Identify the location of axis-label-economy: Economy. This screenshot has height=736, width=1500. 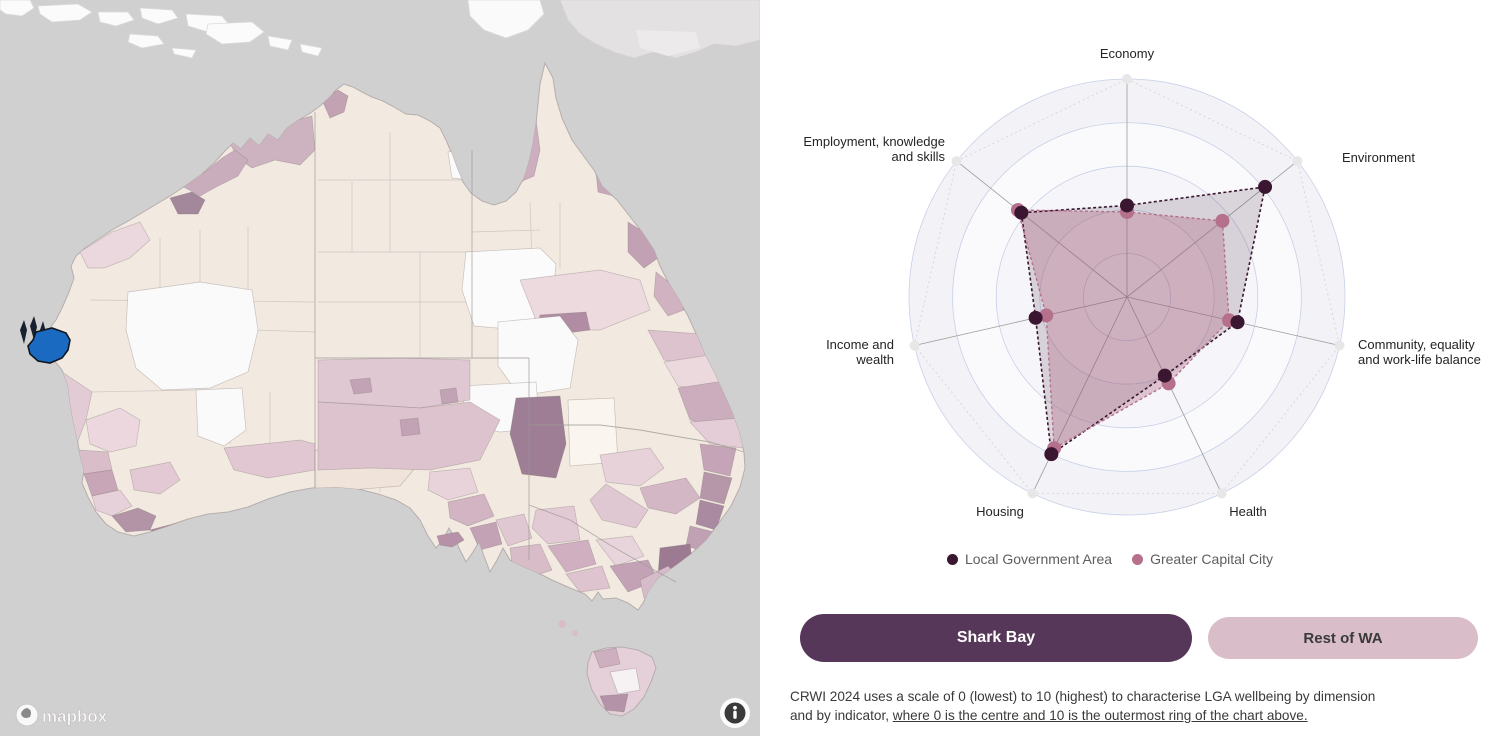
(1127, 53).